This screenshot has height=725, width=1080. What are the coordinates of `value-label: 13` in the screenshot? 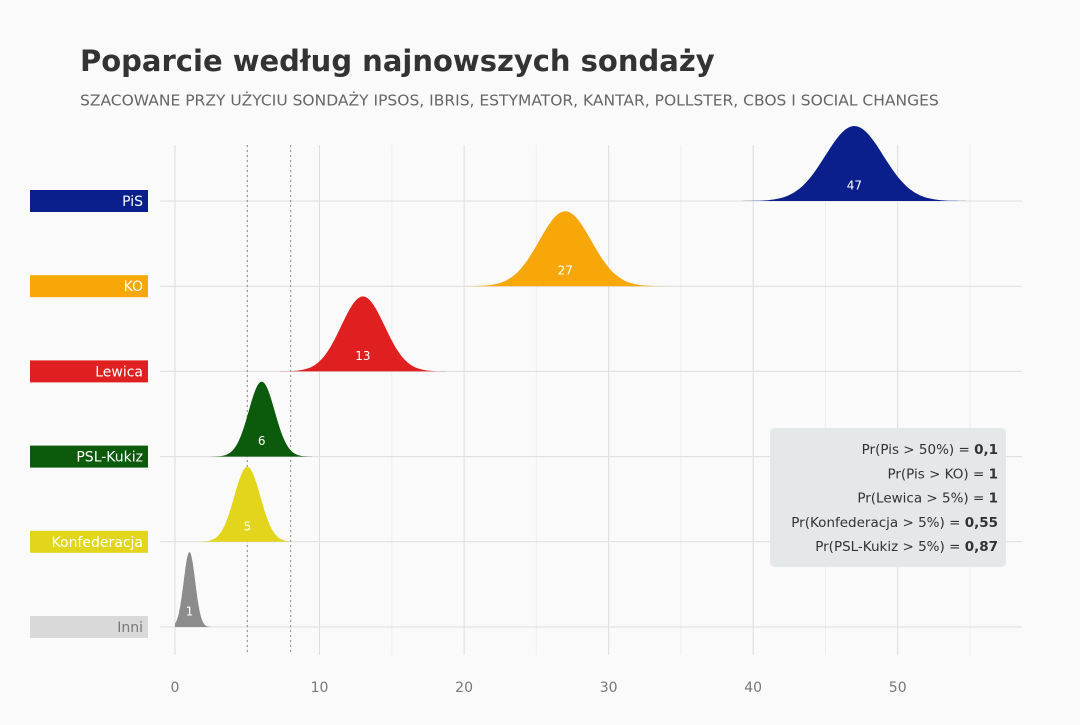 It's located at (362, 356).